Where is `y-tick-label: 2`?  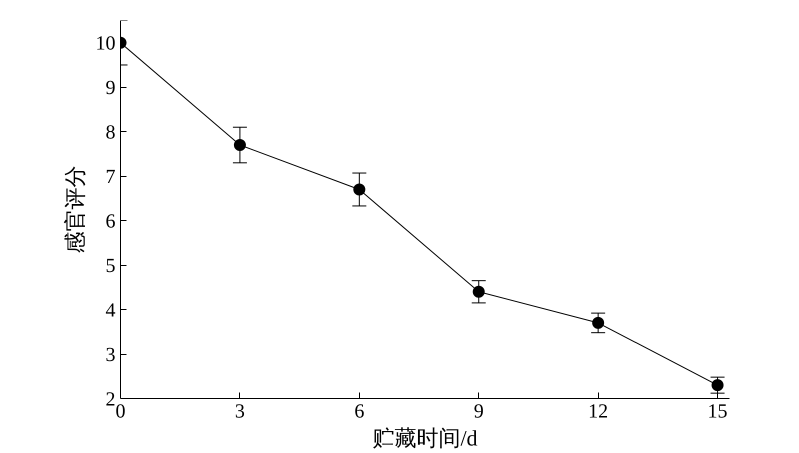
y-tick-label: 2 is located at coordinates (111, 399).